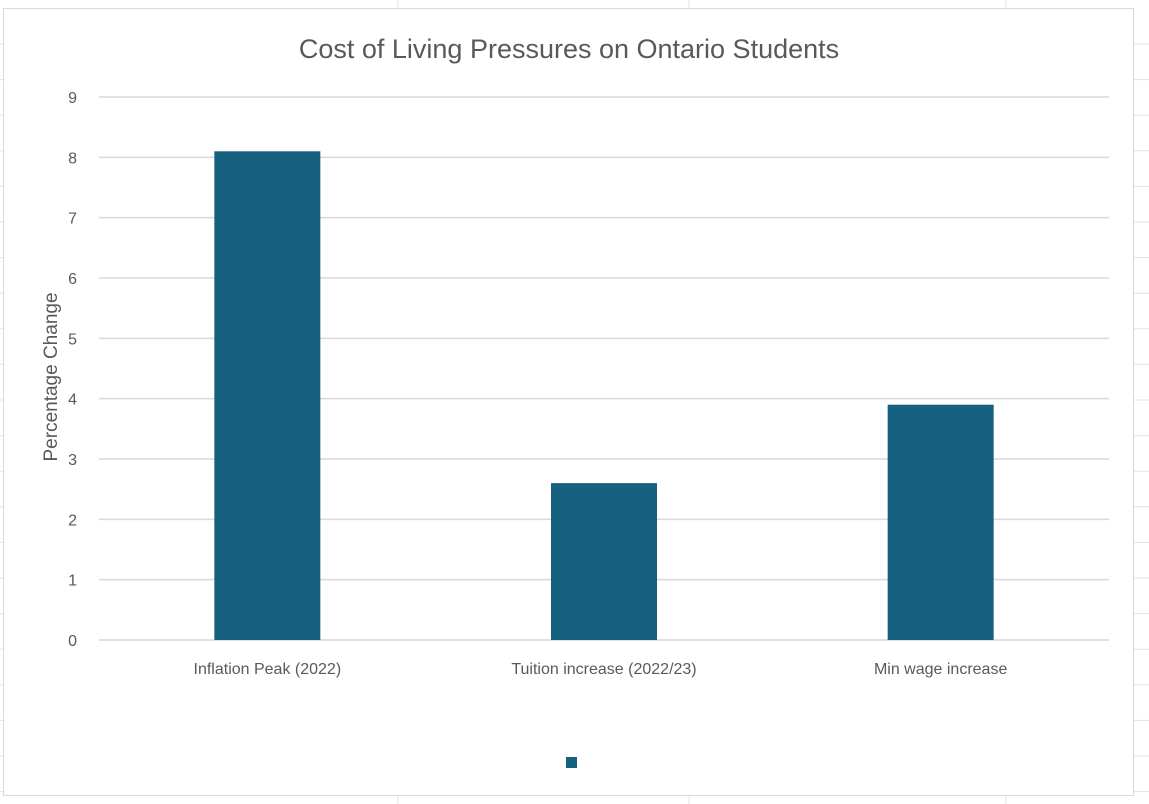 Image resolution: width=1149 pixels, height=804 pixels. What do you see at coordinates (268, 669) in the screenshot?
I see `x-tick-label: Inflation Peak (2022)` at bounding box center [268, 669].